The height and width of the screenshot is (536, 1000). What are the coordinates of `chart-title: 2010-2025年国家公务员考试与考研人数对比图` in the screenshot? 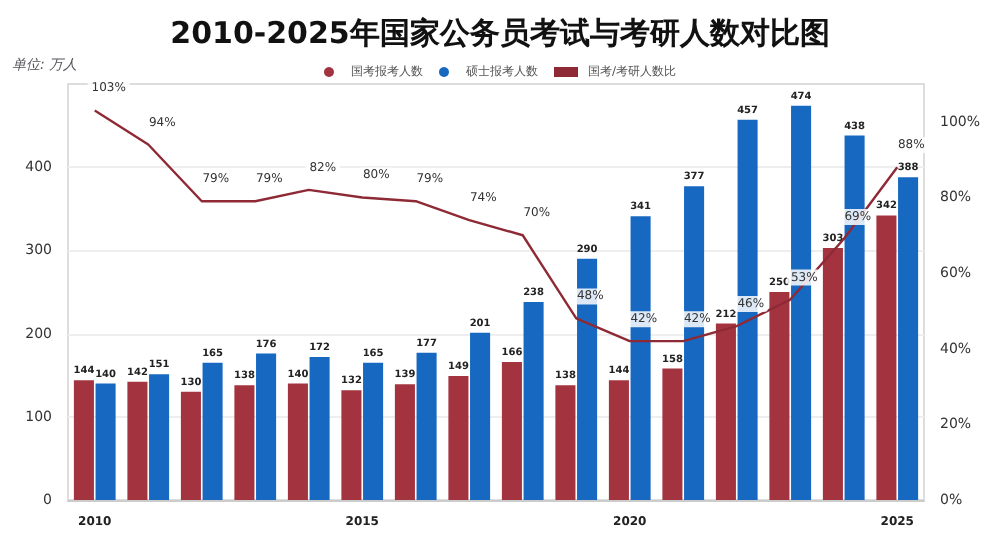 It's located at (500, 33).